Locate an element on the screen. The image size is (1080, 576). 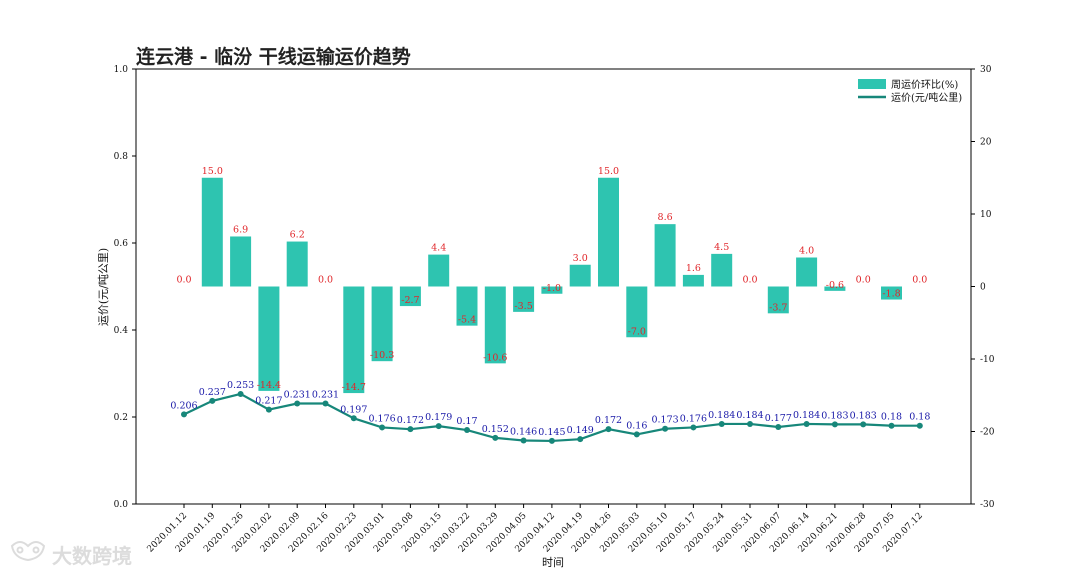
bar-value-label: 1.6 is located at coordinates (693, 268).